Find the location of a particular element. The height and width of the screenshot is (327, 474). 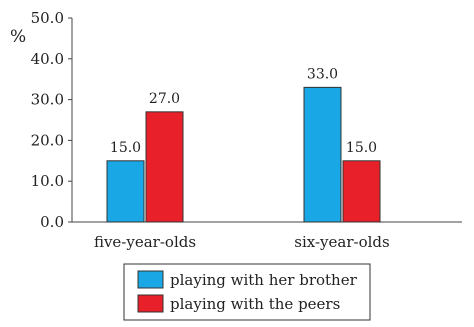

legend-swatch-peers is located at coordinates (150, 303).